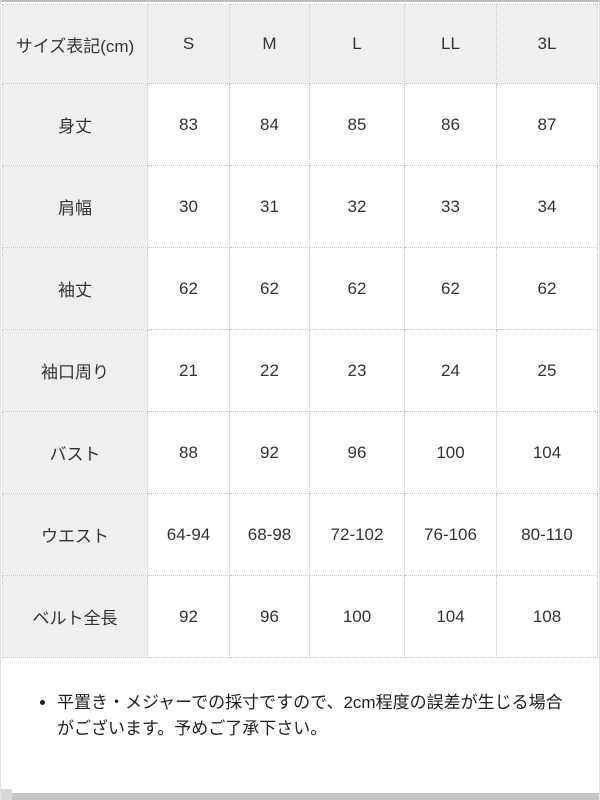 The height and width of the screenshot is (800, 600). Describe the element at coordinates (188, 452) in the screenshot. I see `measurement-cell: 88` at that location.